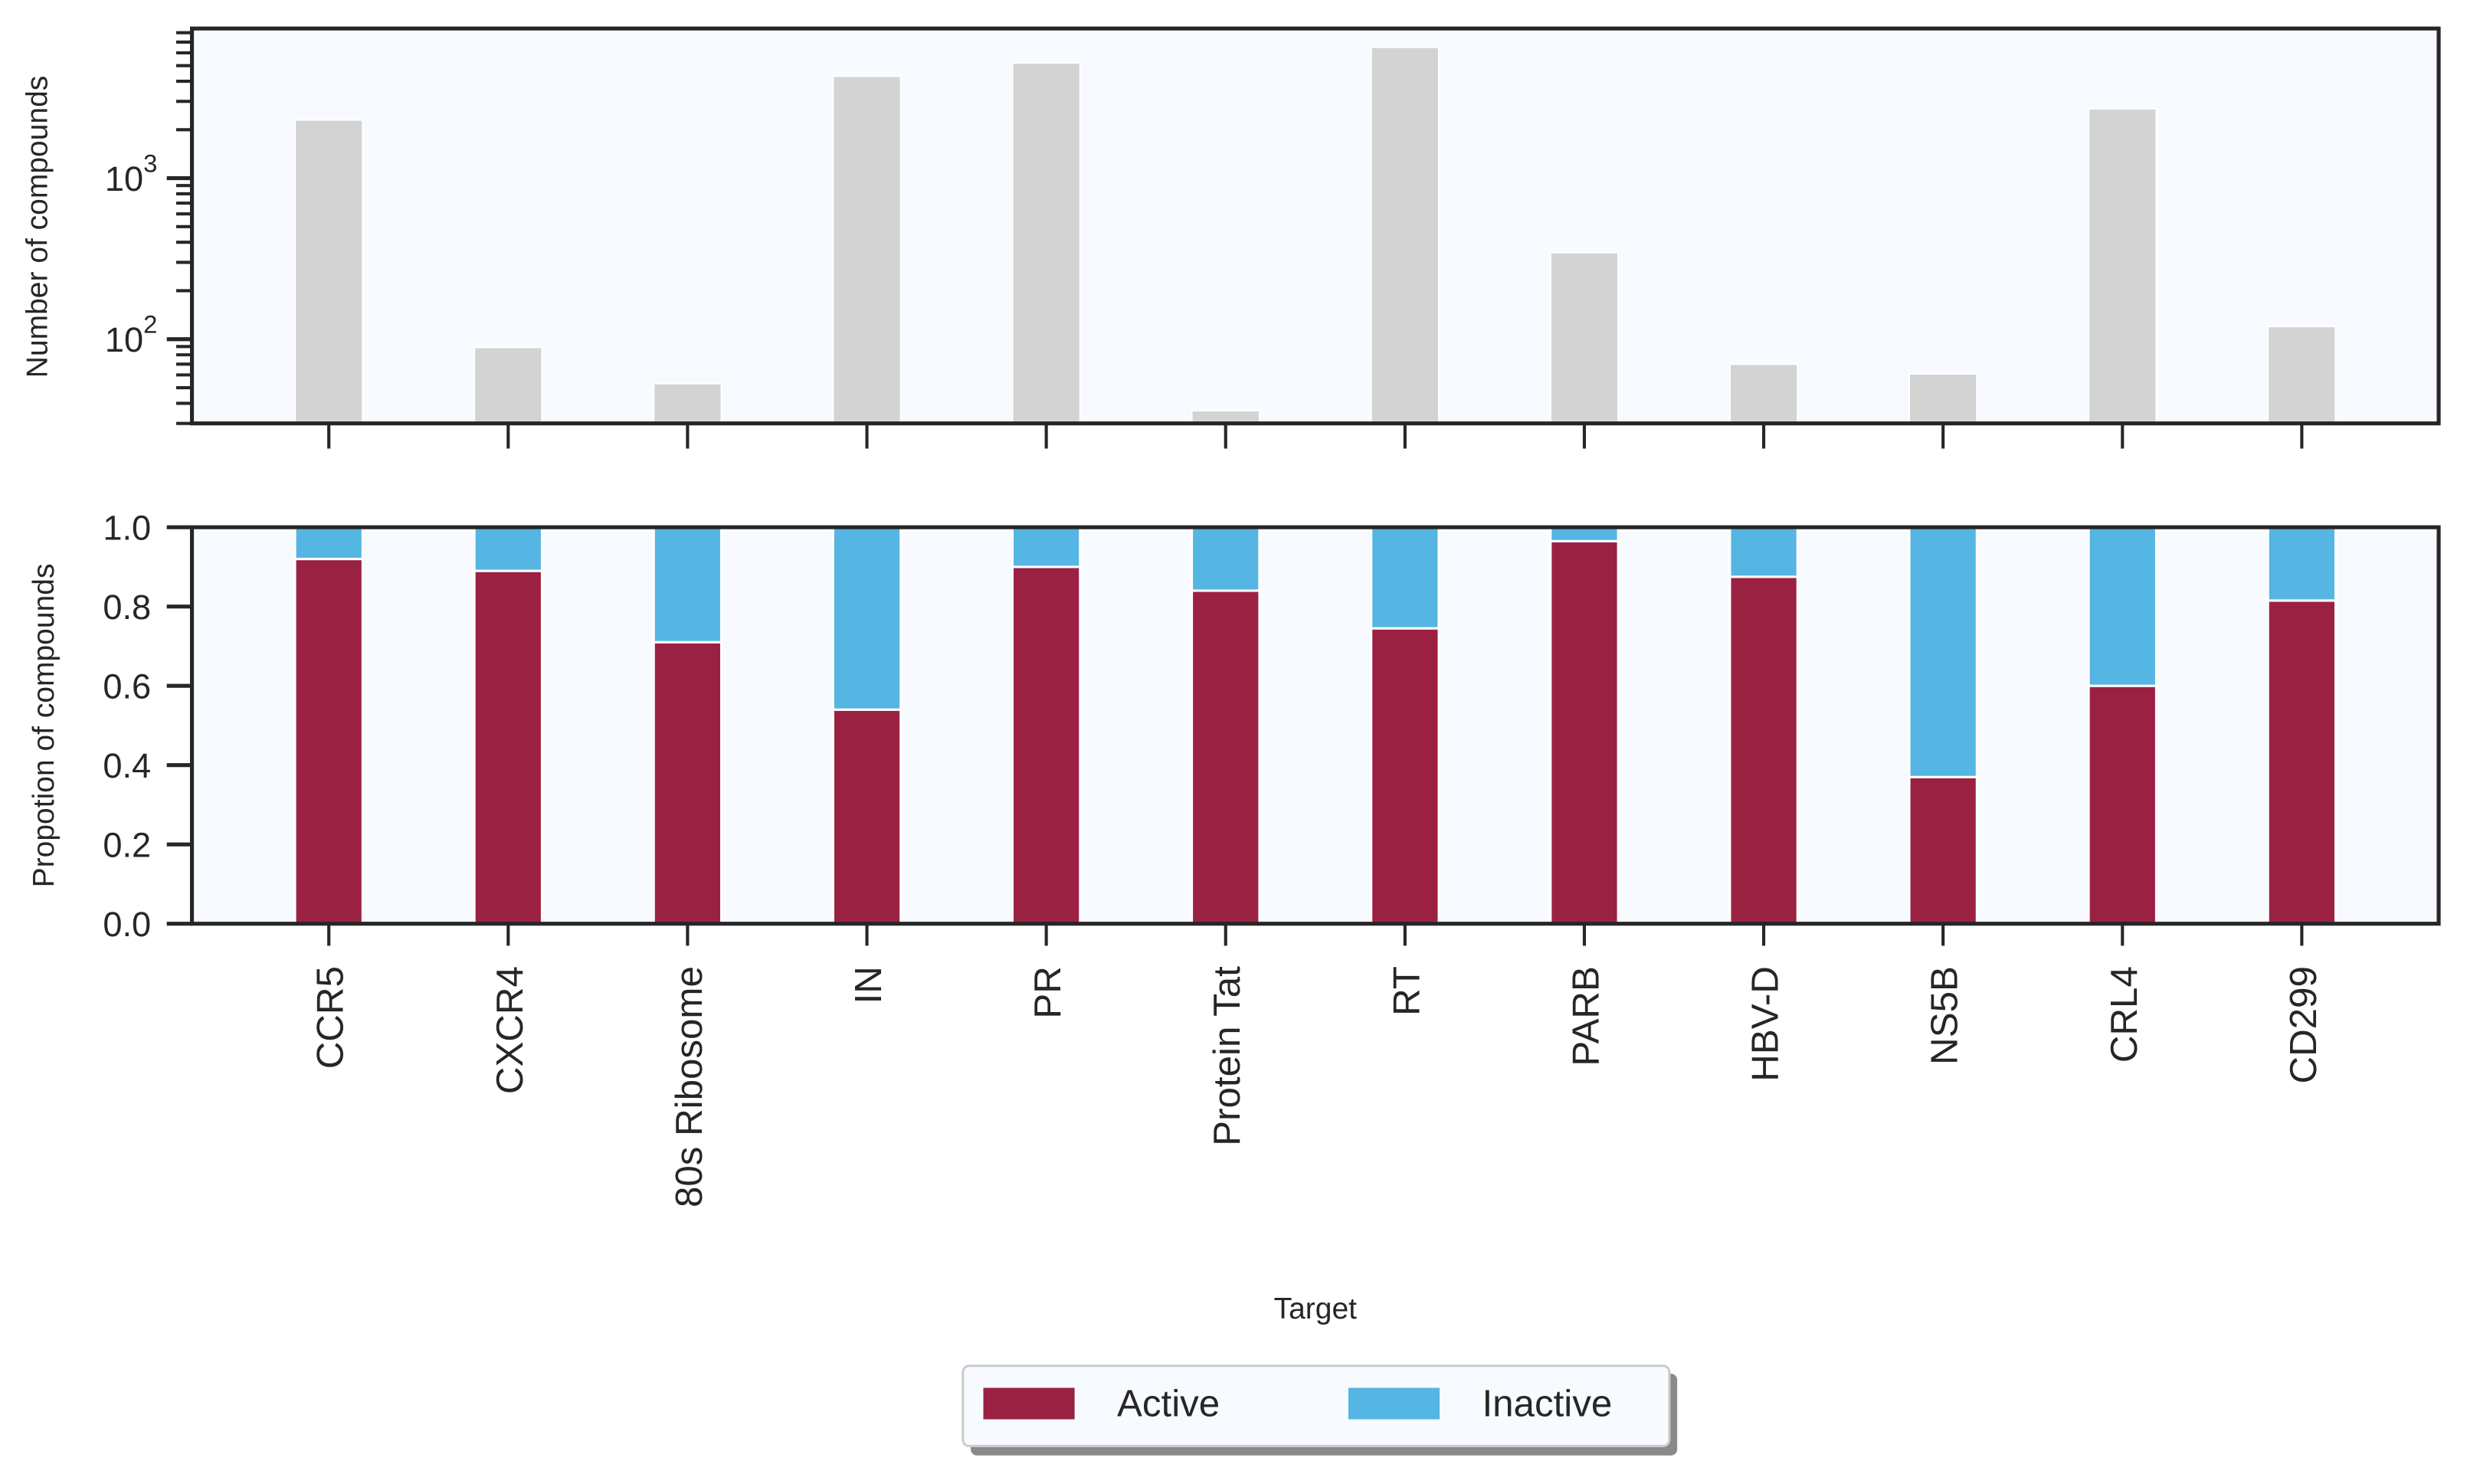 This screenshot has width=2467, height=1484. What do you see at coordinates (687, 782) in the screenshot?
I see `active-bar-80s-ribosome` at bounding box center [687, 782].